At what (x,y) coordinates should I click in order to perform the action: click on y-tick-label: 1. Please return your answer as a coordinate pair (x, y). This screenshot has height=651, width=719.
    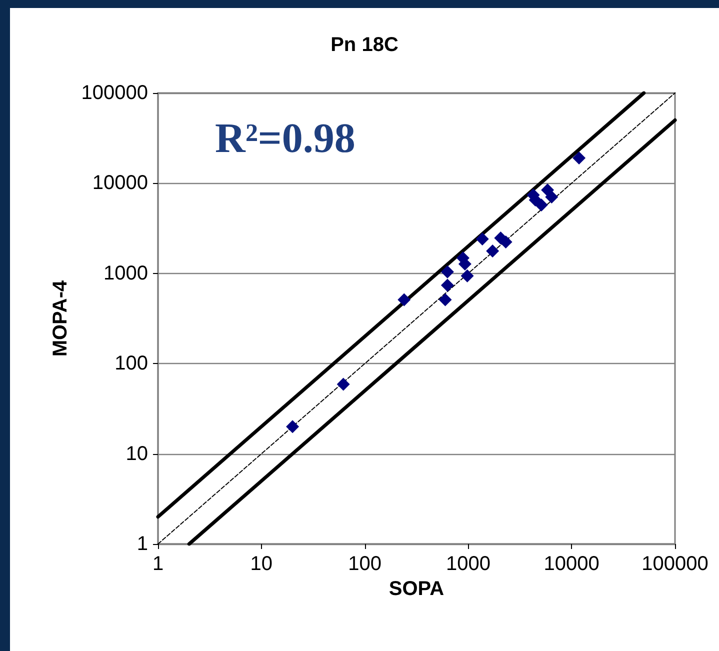
    Looking at the image, I should click on (142, 544).